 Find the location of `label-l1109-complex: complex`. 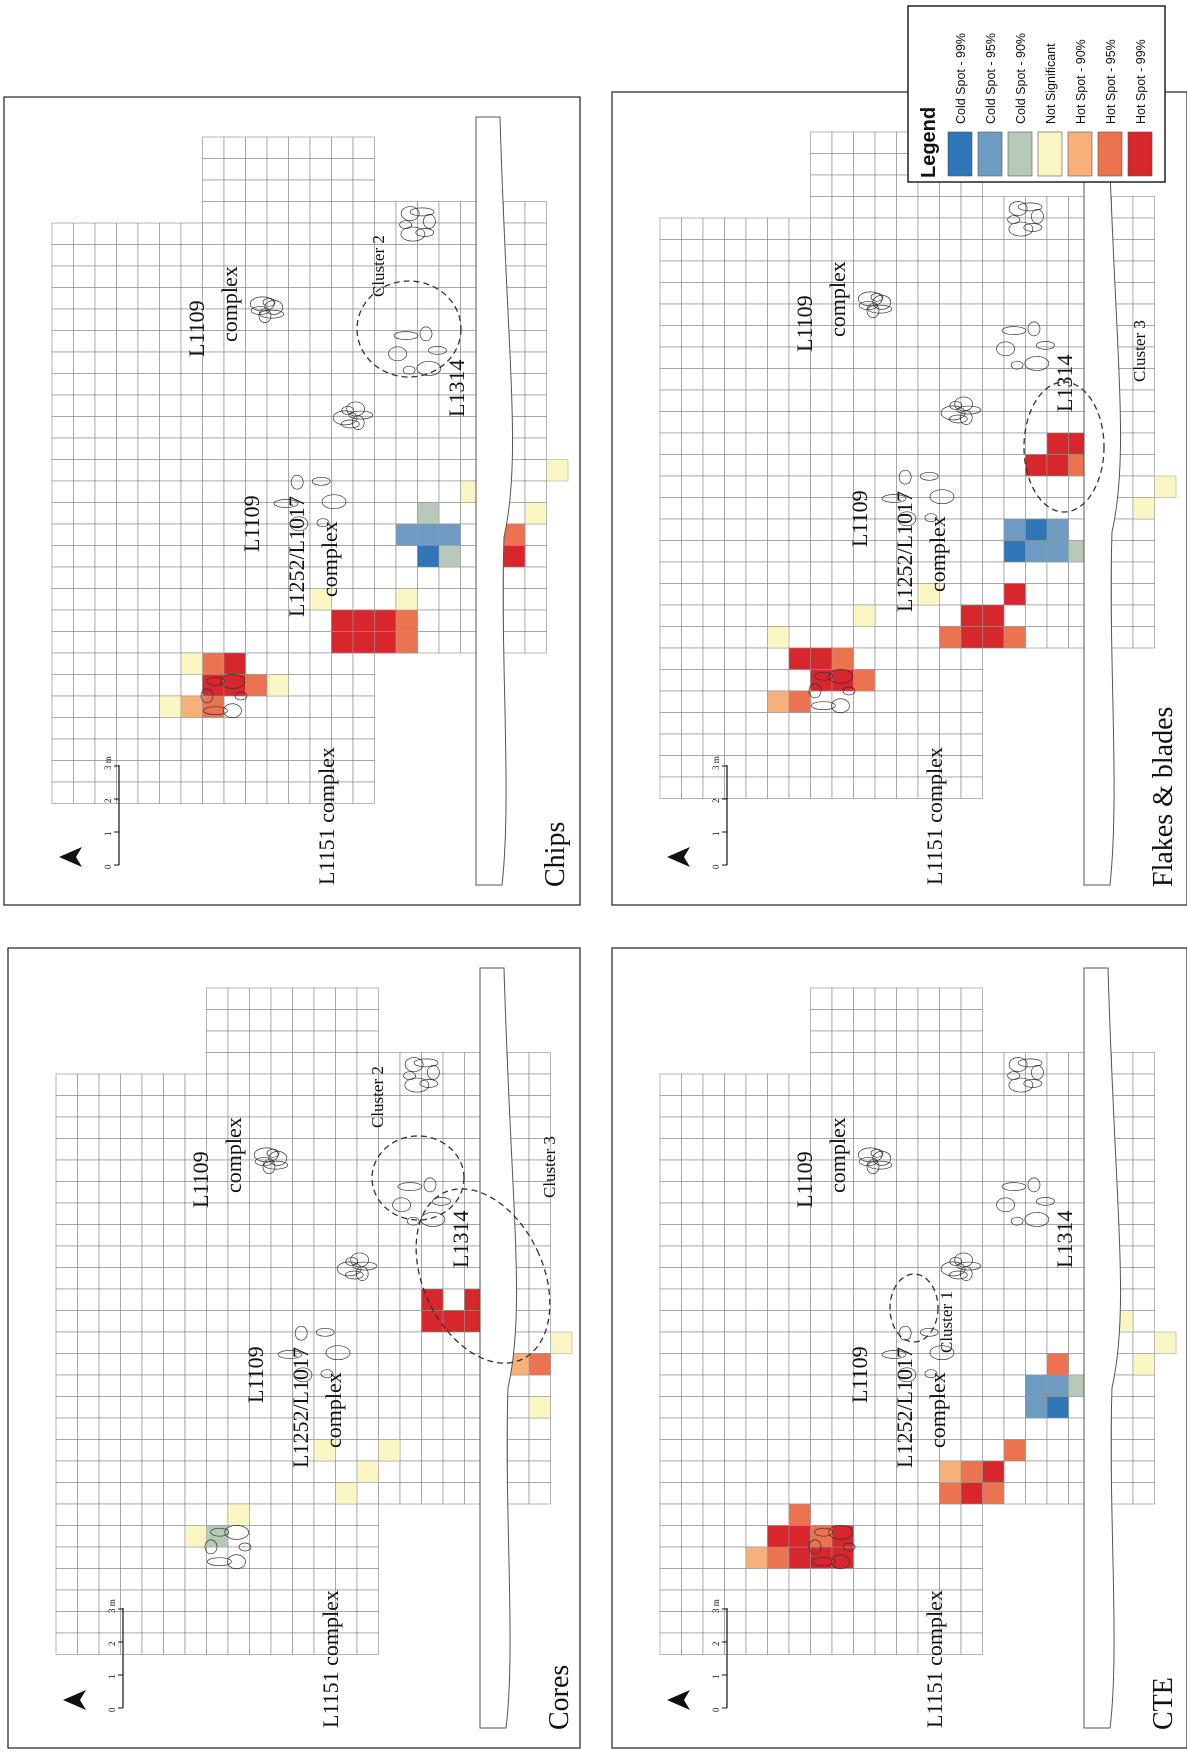

label-l1109-complex: complex is located at coordinates (837, 1155).